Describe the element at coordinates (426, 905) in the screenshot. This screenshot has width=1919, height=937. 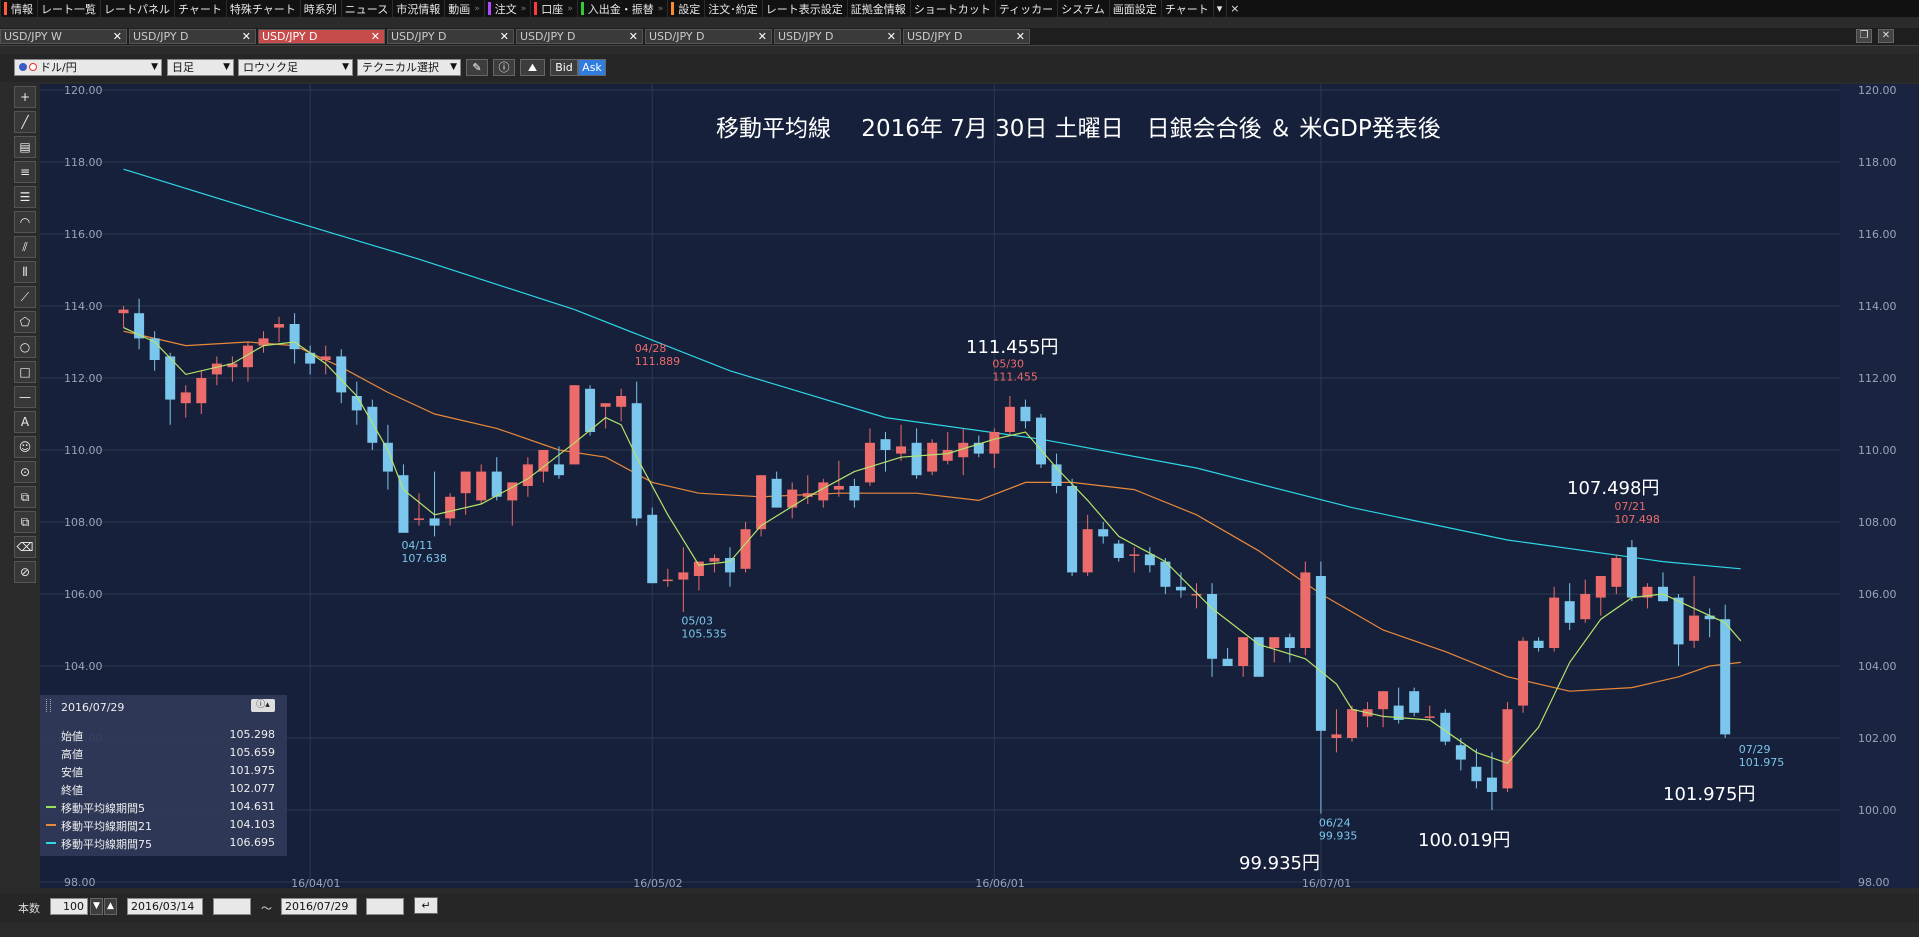
I see `return-icon: ↵` at that location.